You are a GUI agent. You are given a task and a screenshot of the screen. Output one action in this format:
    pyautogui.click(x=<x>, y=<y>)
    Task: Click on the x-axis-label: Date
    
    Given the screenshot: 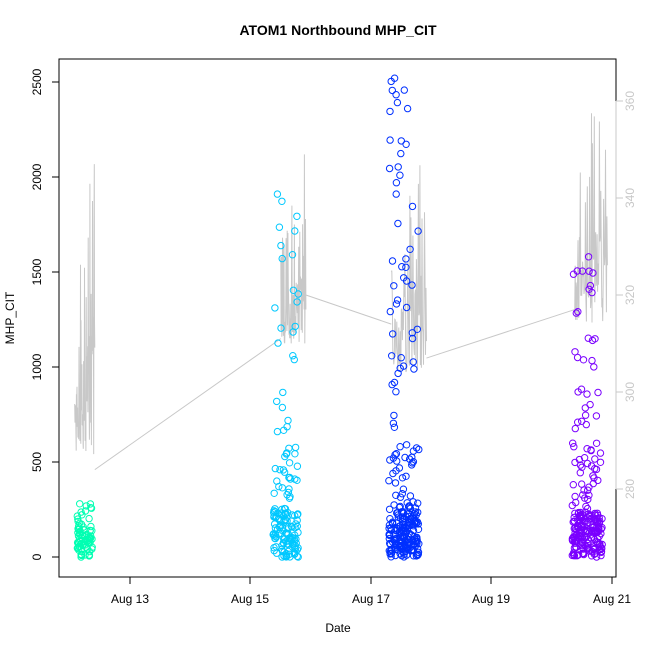 What is the action you would take?
    pyautogui.click(x=338, y=628)
    